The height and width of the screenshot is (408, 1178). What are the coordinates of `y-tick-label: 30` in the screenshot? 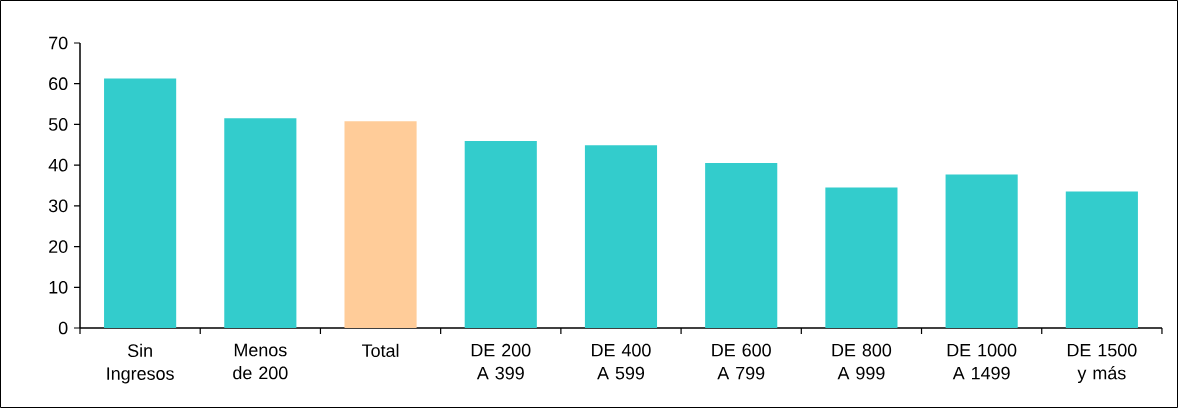 It's located at (58, 206).